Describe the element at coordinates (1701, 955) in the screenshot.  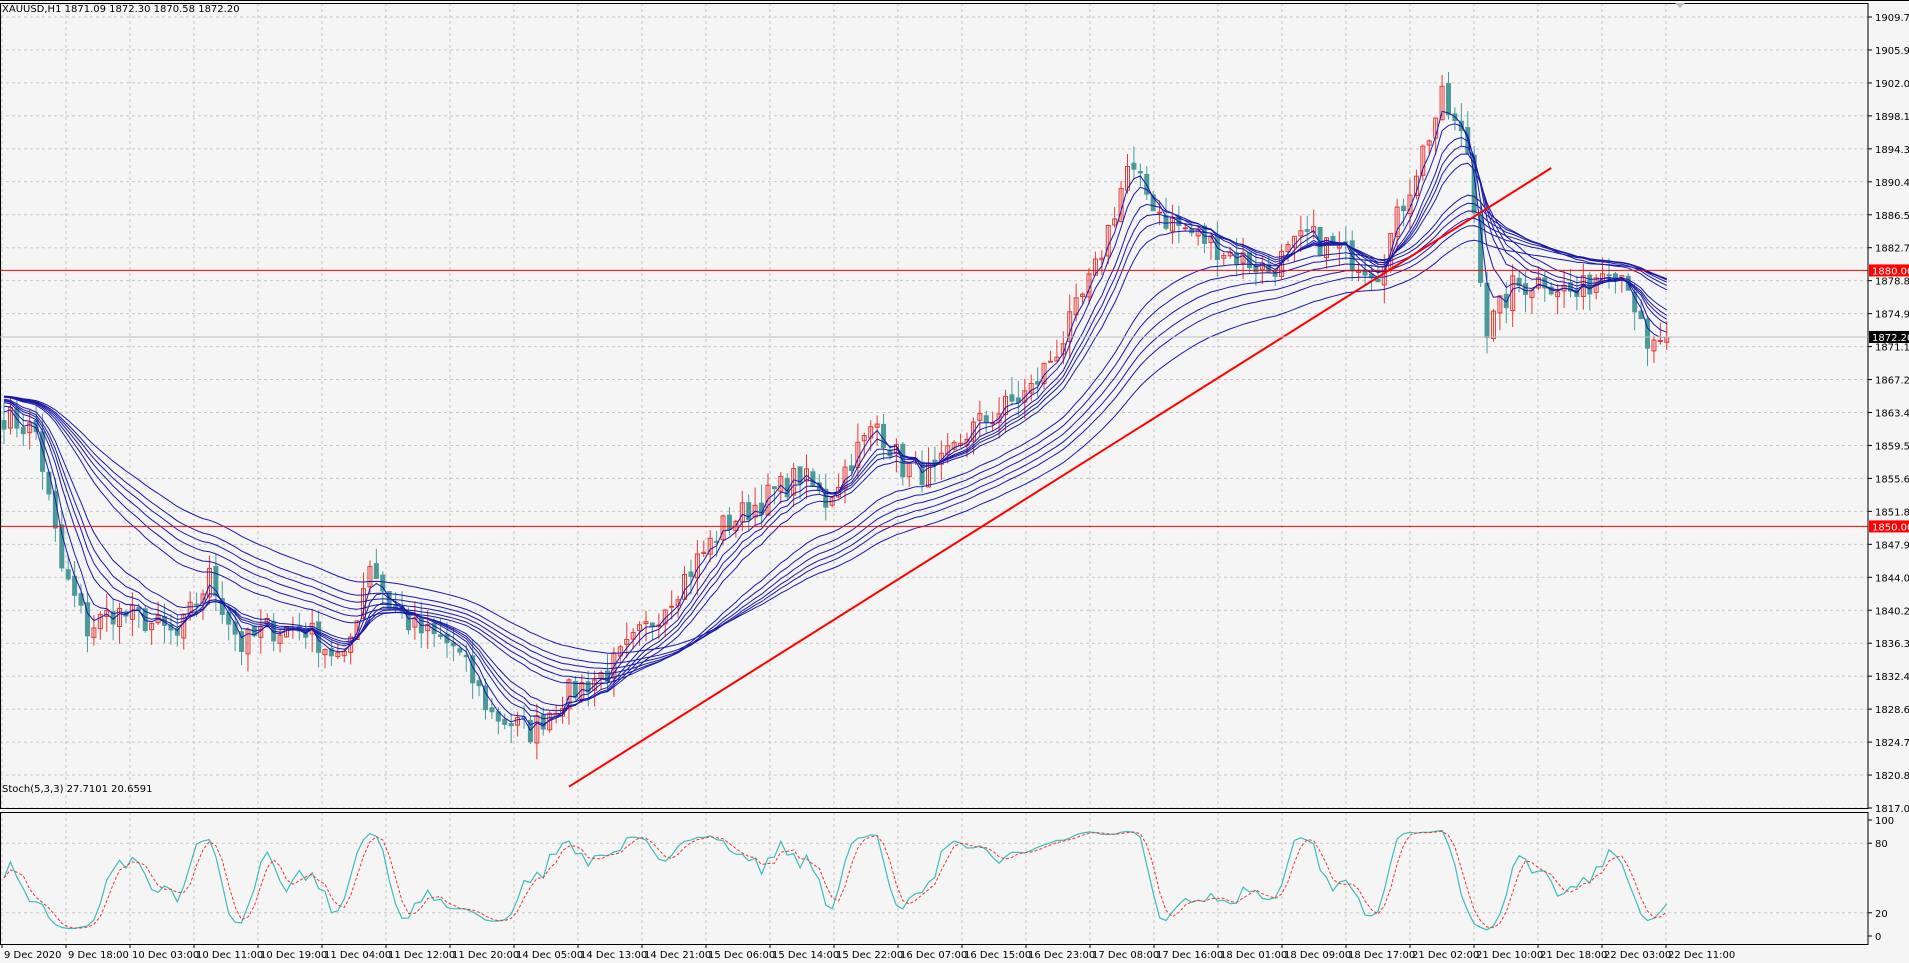
I see `time-tick-label: 22 Dec 11:00` at that location.